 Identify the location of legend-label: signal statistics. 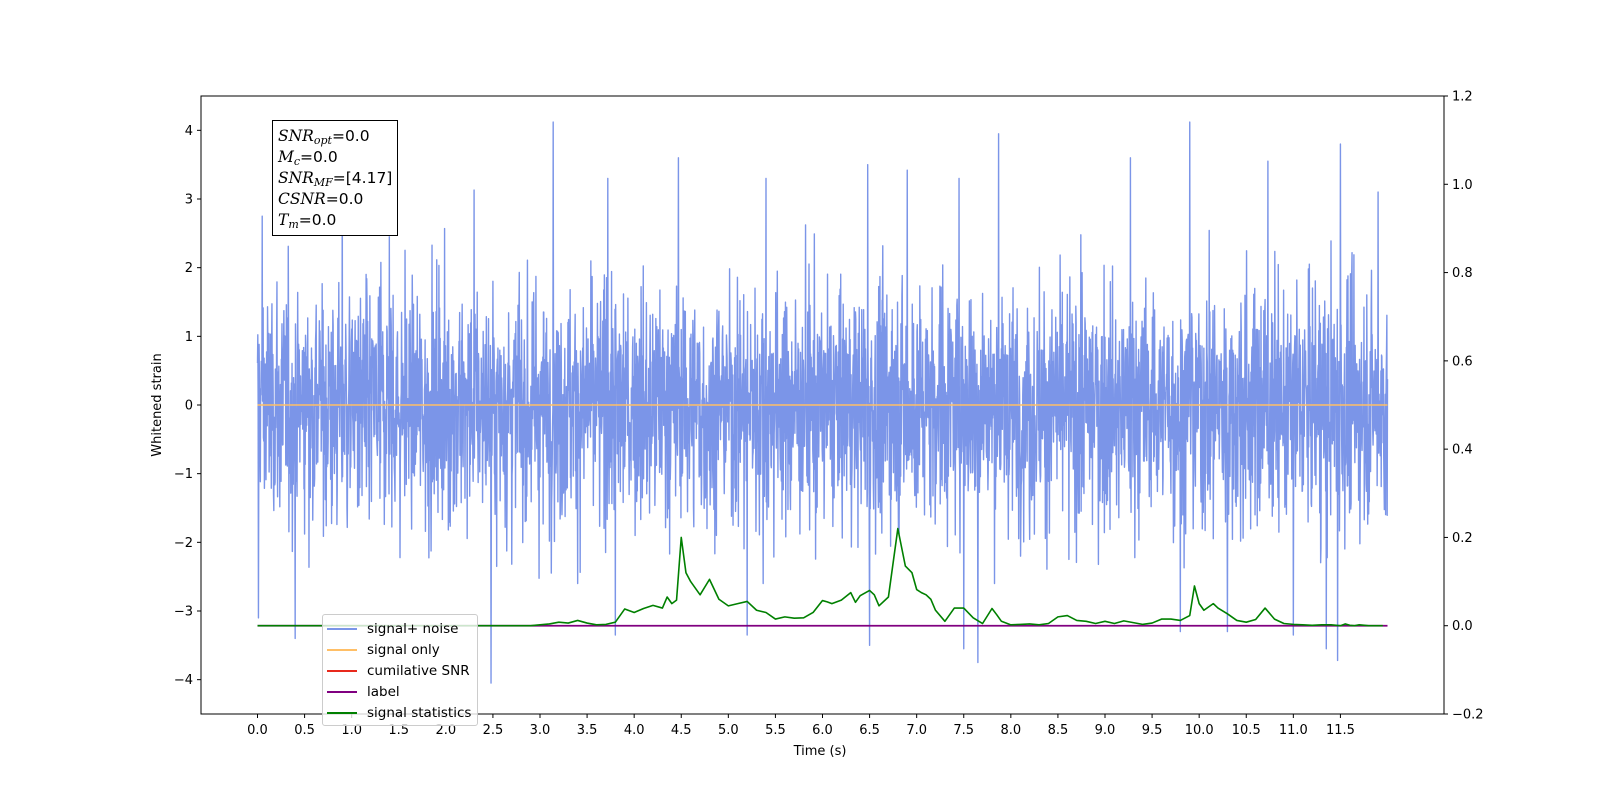
(419, 712).